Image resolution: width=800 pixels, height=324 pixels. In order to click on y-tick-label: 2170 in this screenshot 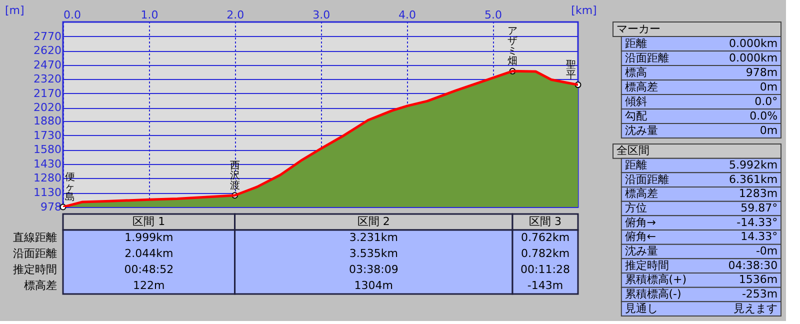, I will do `click(48, 93)`.